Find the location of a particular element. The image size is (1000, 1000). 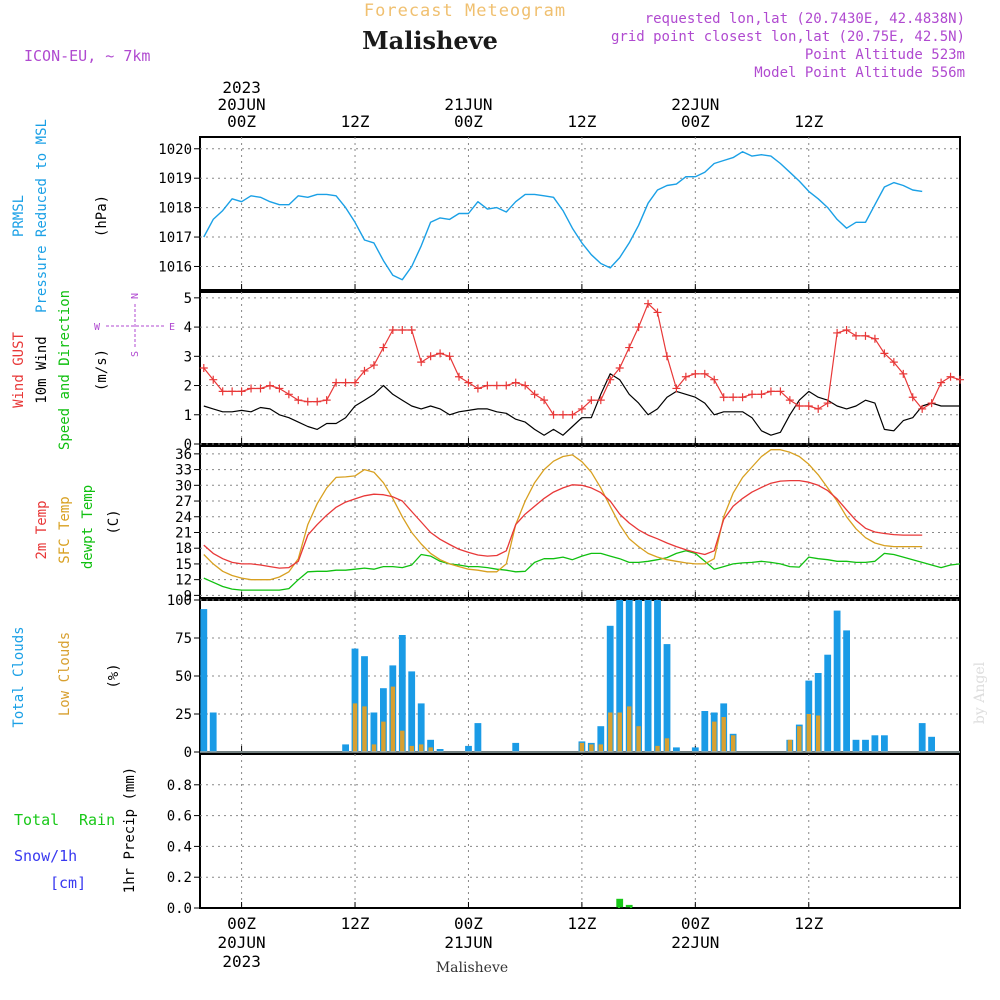

bottom-time-label: 00Z is located at coordinates (695, 923).